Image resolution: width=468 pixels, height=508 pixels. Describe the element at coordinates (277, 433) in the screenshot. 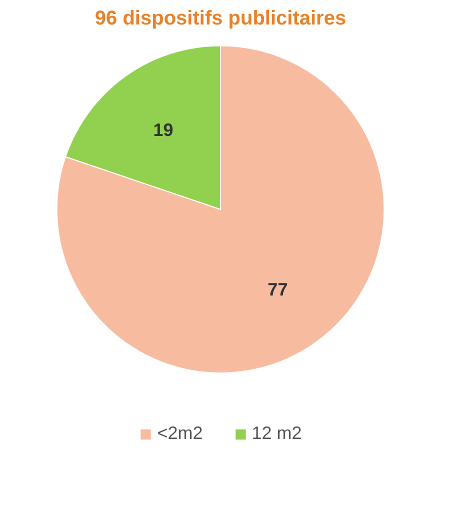

I see `legend-label: 12 m2` at that location.